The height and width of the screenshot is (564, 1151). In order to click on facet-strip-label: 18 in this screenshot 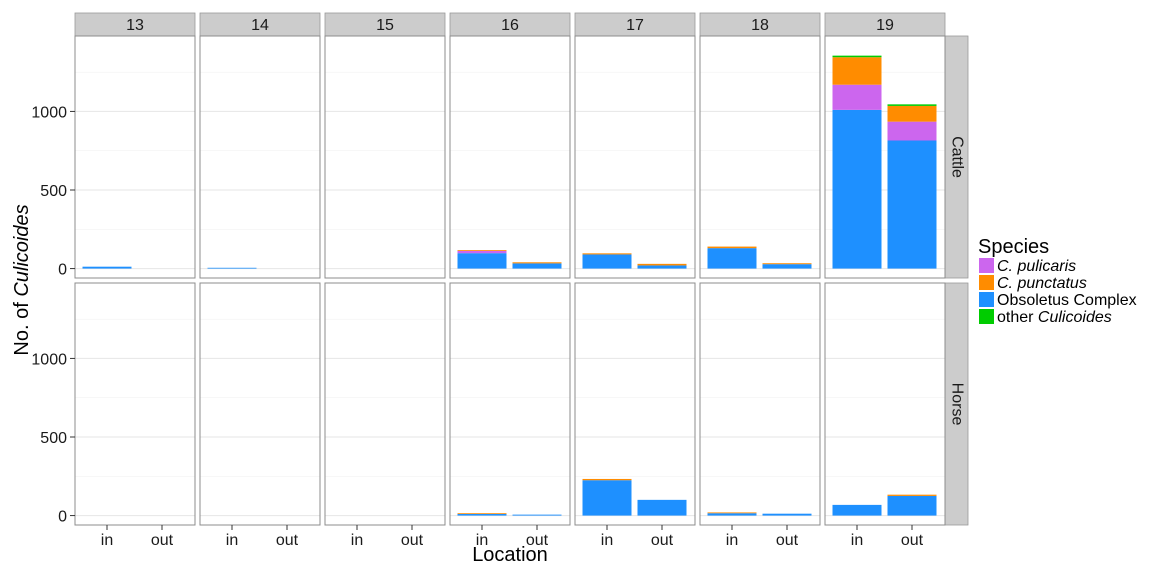, I will do `click(760, 25)`.